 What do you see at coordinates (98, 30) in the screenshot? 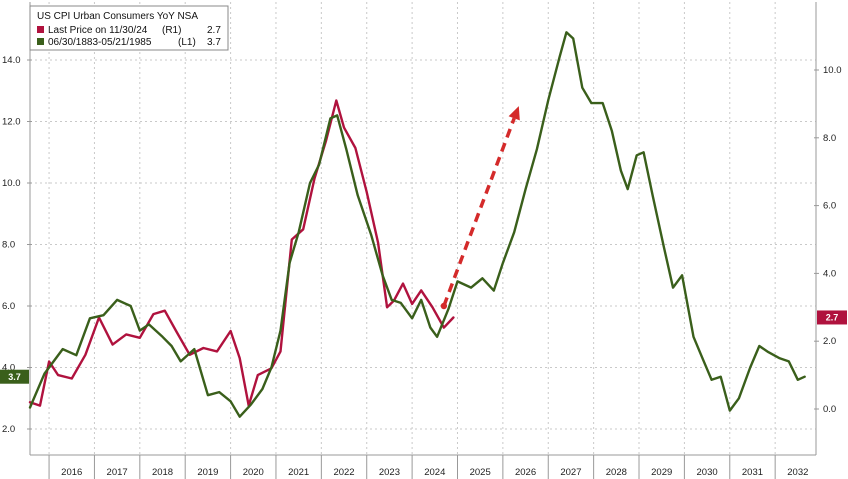
I see `legend-label-red: Last Price on 11/30/24` at bounding box center [98, 30].